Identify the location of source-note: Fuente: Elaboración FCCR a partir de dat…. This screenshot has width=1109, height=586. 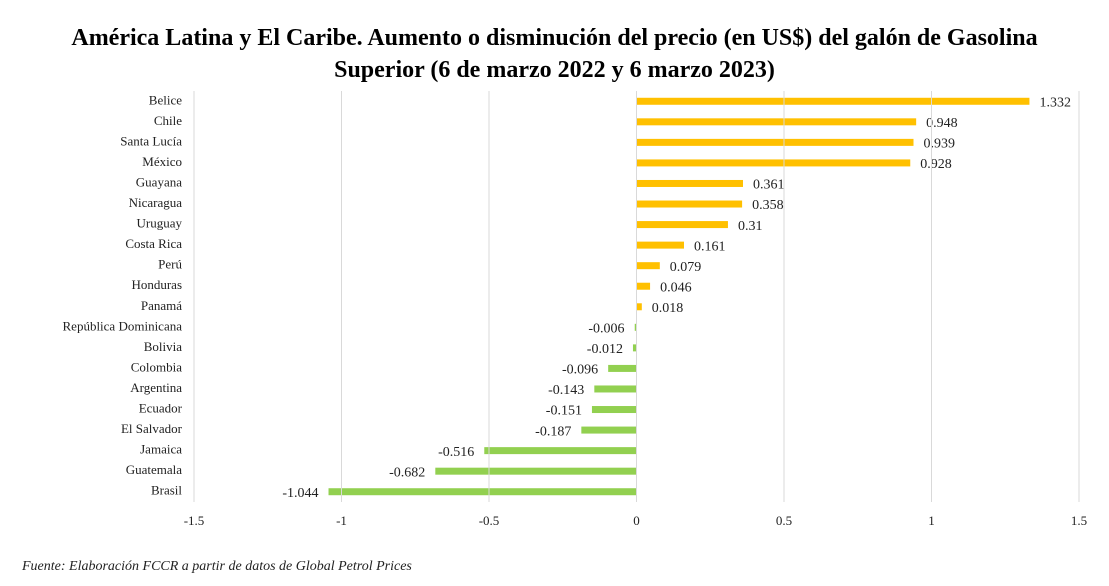
(216, 566).